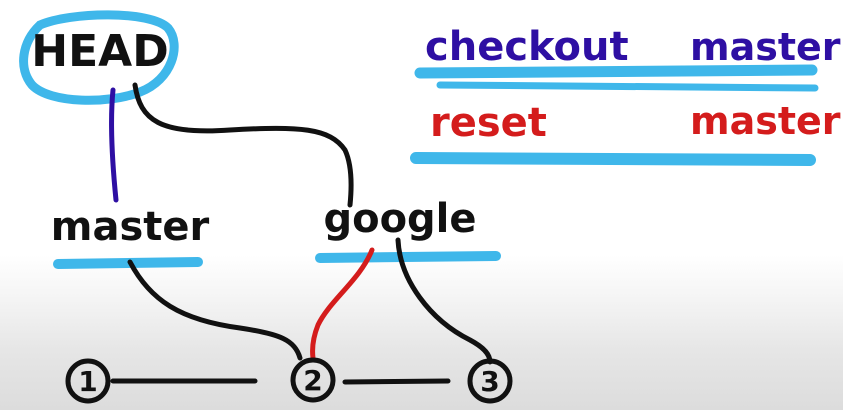 The image size is (843, 410). Describe the element at coordinates (616, 71) in the screenshot. I see `checkout-underline` at that location.